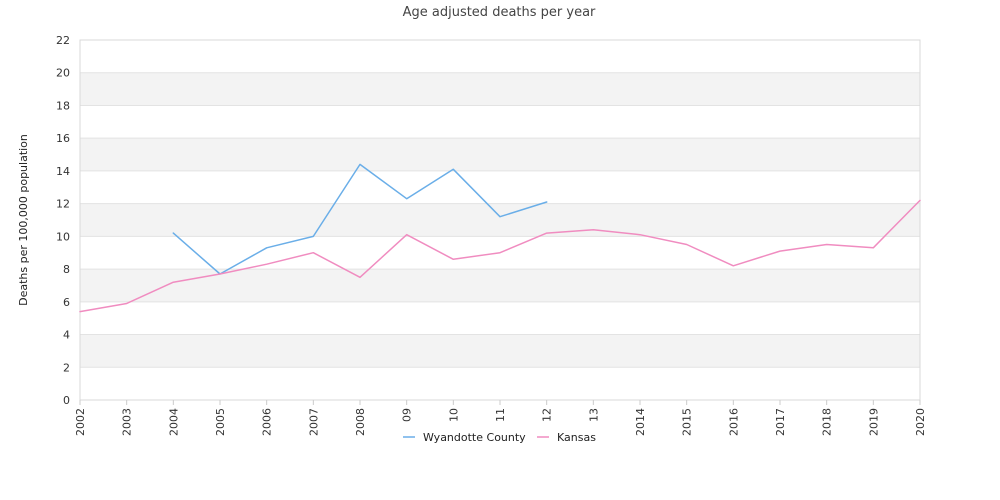 Image resolution: width=1000 pixels, height=500 pixels. What do you see at coordinates (173, 422) in the screenshot?
I see `x-tick-label: 2004` at bounding box center [173, 422].